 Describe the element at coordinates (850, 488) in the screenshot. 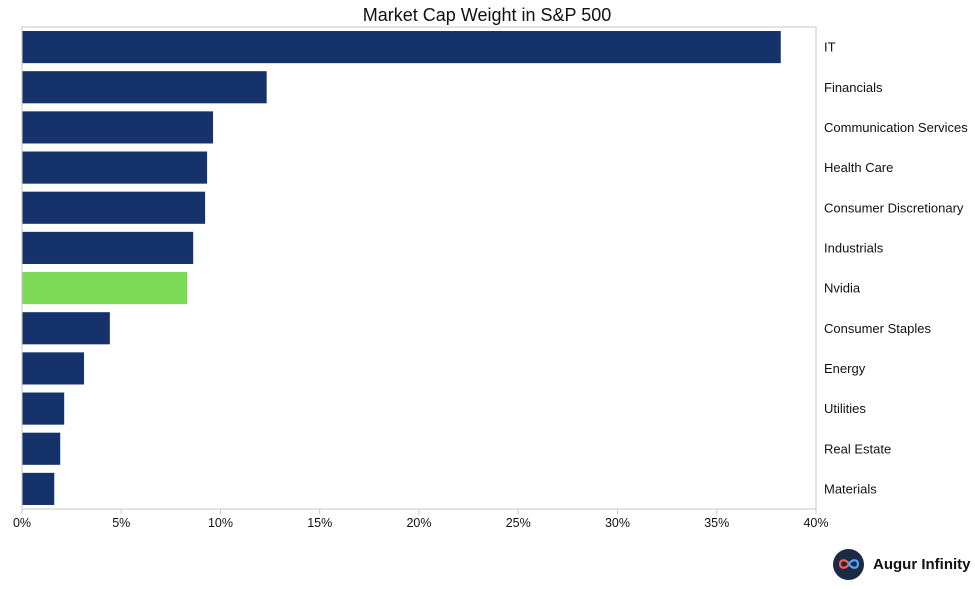

I see `category-label-materials: Materials` at that location.